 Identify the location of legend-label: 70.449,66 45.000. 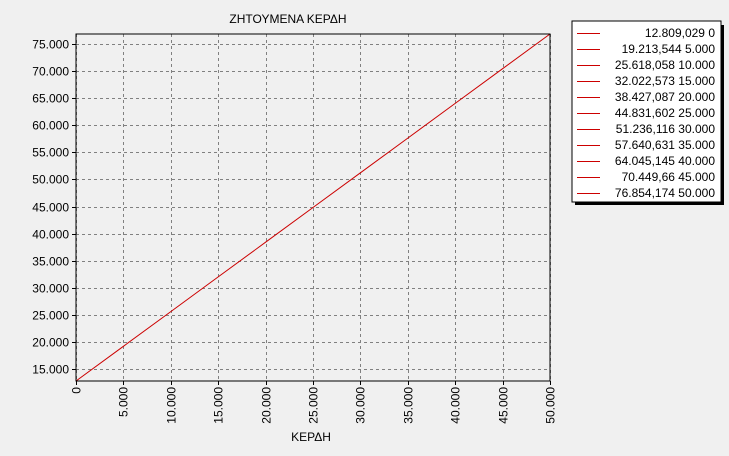
(669, 177).